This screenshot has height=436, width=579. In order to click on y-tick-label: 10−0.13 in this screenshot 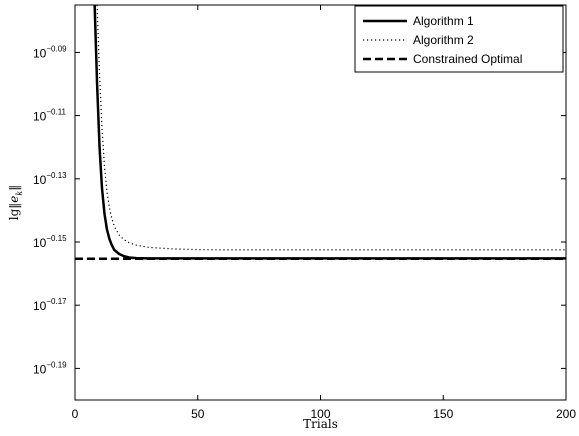, I will do `click(50, 179)`.